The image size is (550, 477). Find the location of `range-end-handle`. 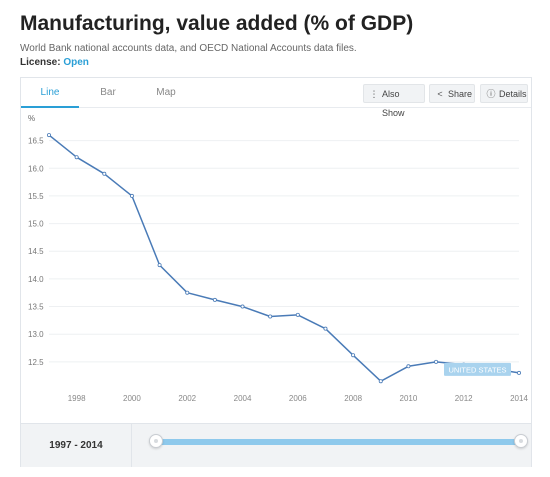

range-end-handle is located at coordinates (521, 441).